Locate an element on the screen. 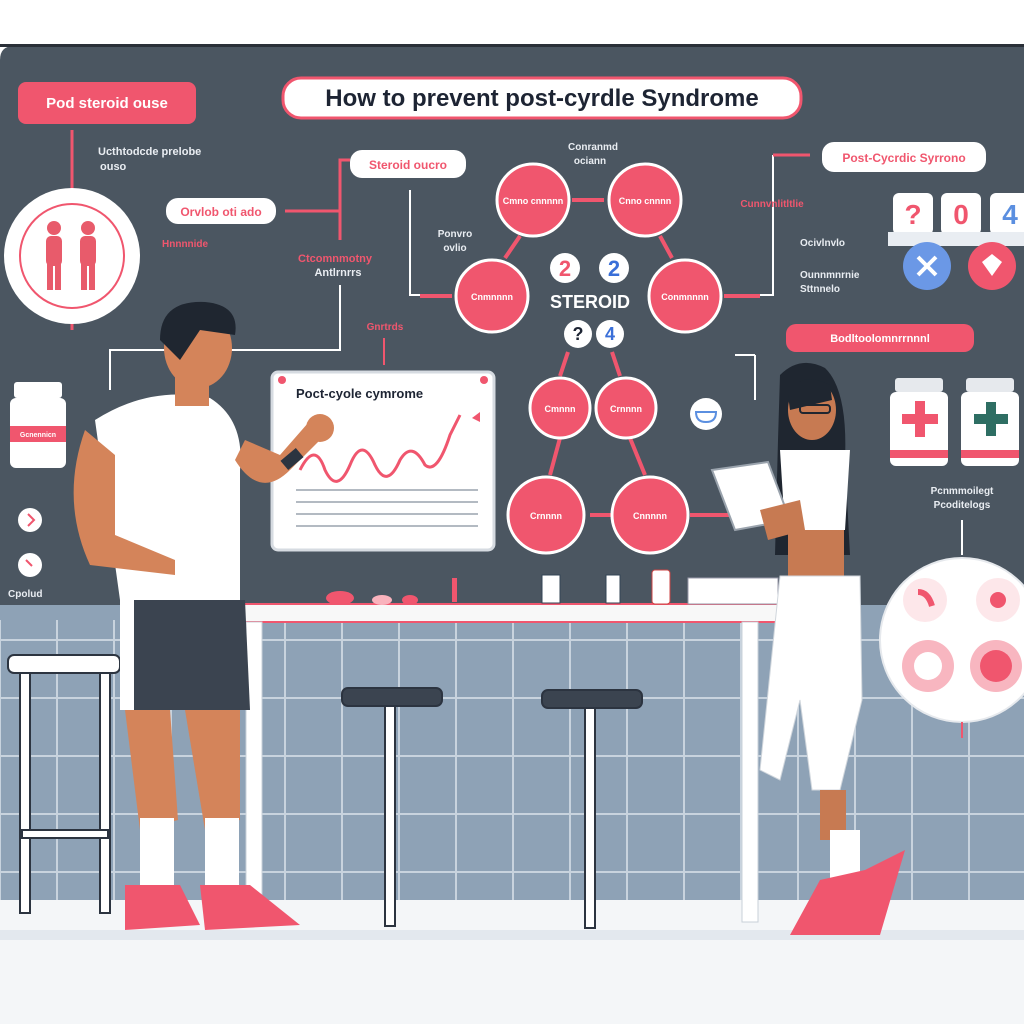 The width and height of the screenshot is (1024, 1024). close-icon is located at coordinates (927, 266).